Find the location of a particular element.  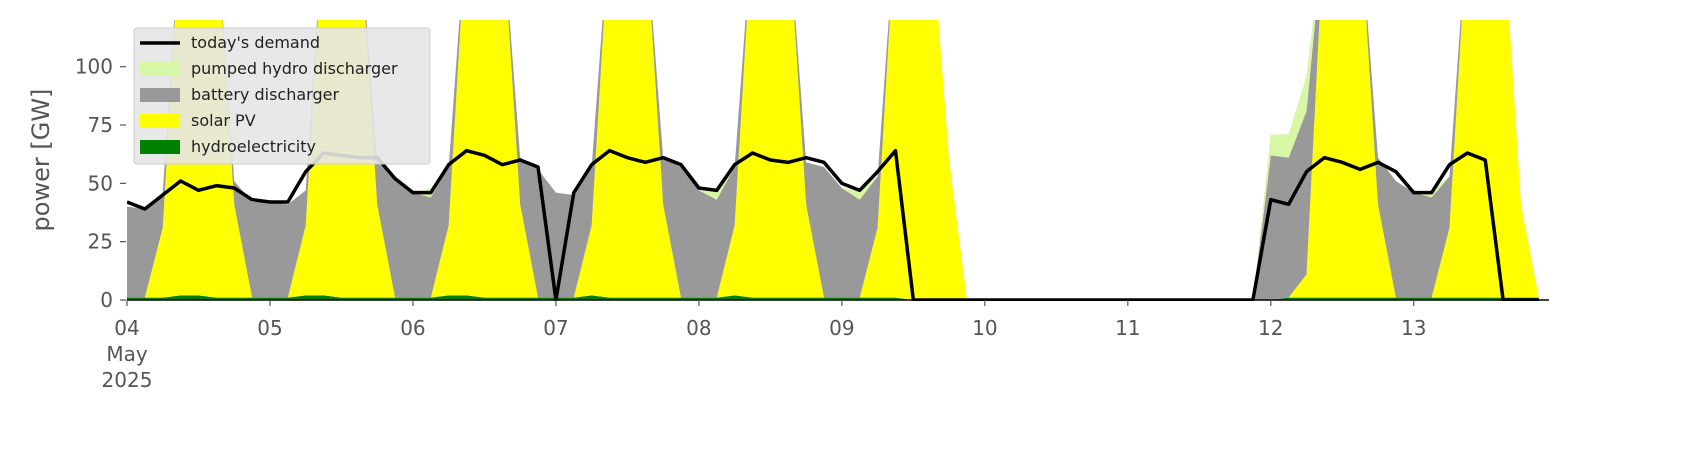

y-tick-label: 25 is located at coordinates (100, 242).